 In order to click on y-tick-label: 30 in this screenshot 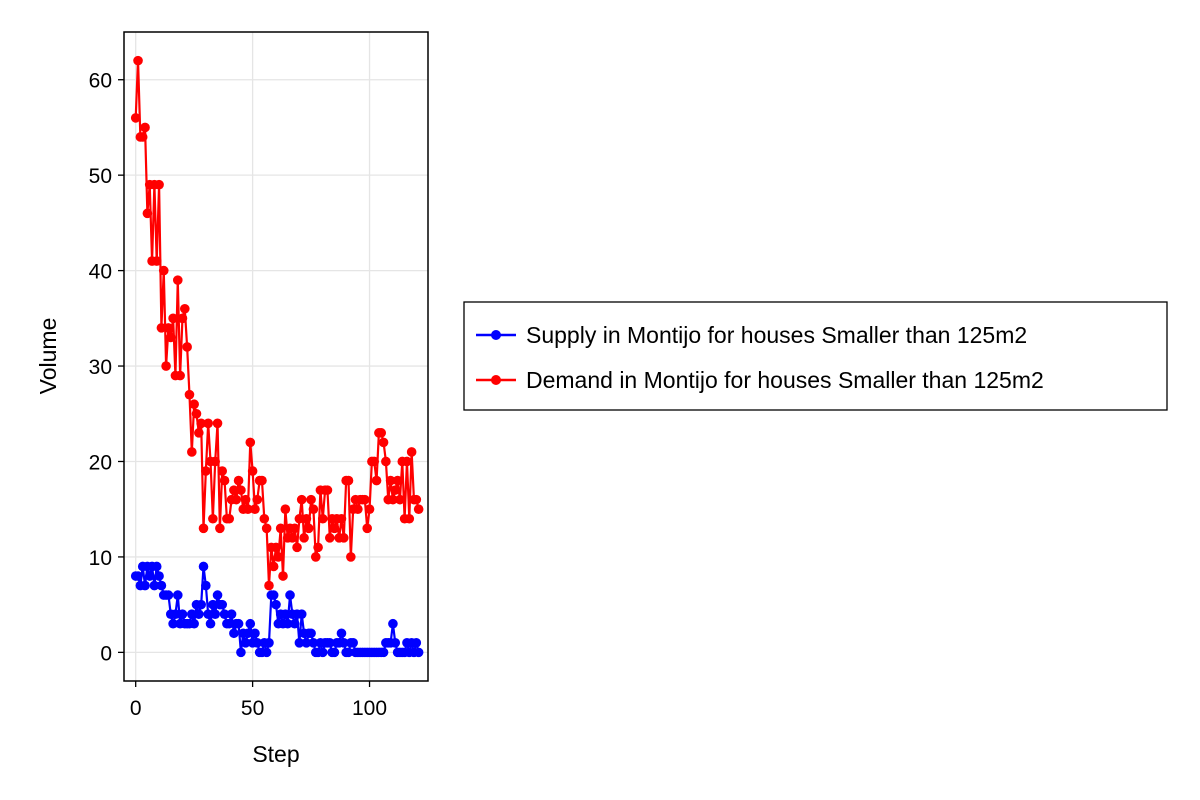, I will do `click(100, 367)`.